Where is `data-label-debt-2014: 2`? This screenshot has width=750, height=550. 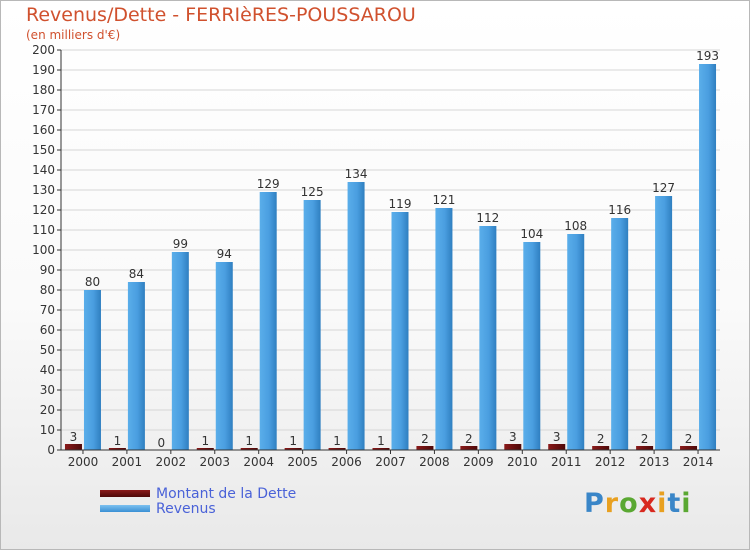 data-label-debt-2014: 2 is located at coordinates (689, 439).